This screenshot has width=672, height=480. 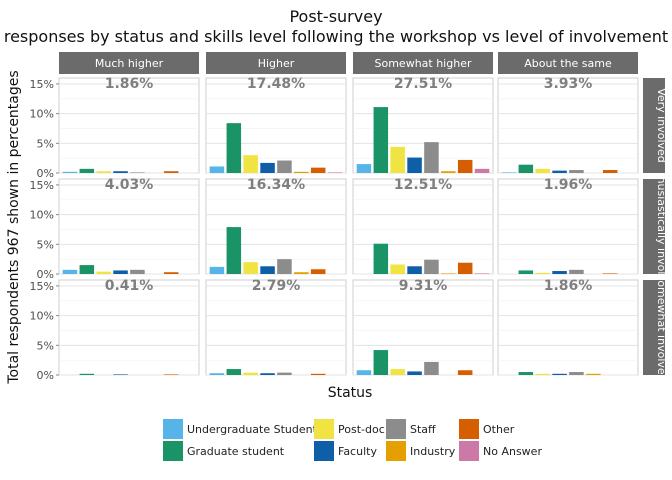 I want to click on row-strip-label: Very involved, so click(x=661, y=125).